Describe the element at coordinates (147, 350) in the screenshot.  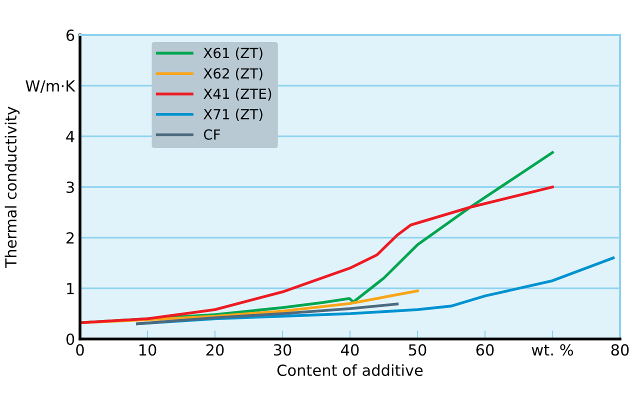
I see `x-tick-label: 10` at that location.